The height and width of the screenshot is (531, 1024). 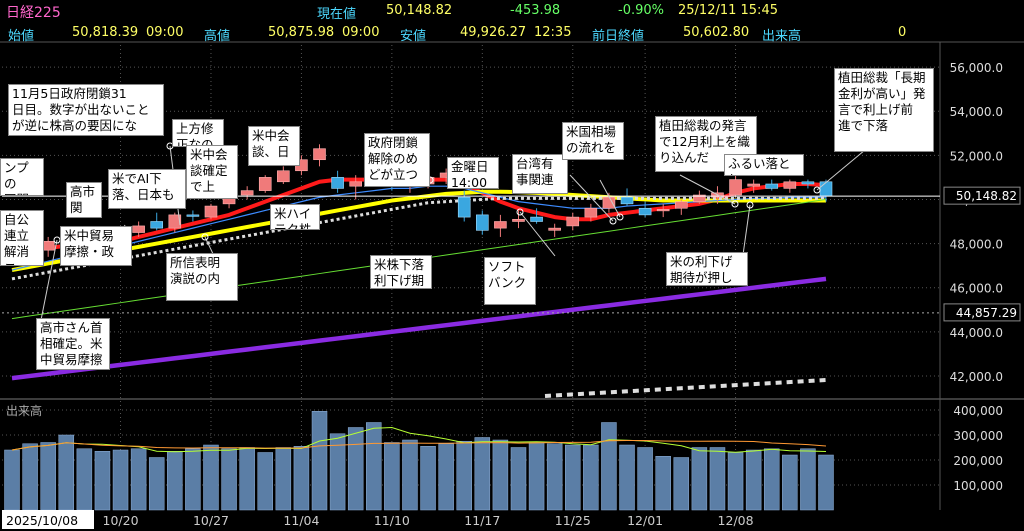 I want to click on note-takaichi-pm: 高市さん首 相確定。米 中貿易摩擦, so click(x=73, y=344).